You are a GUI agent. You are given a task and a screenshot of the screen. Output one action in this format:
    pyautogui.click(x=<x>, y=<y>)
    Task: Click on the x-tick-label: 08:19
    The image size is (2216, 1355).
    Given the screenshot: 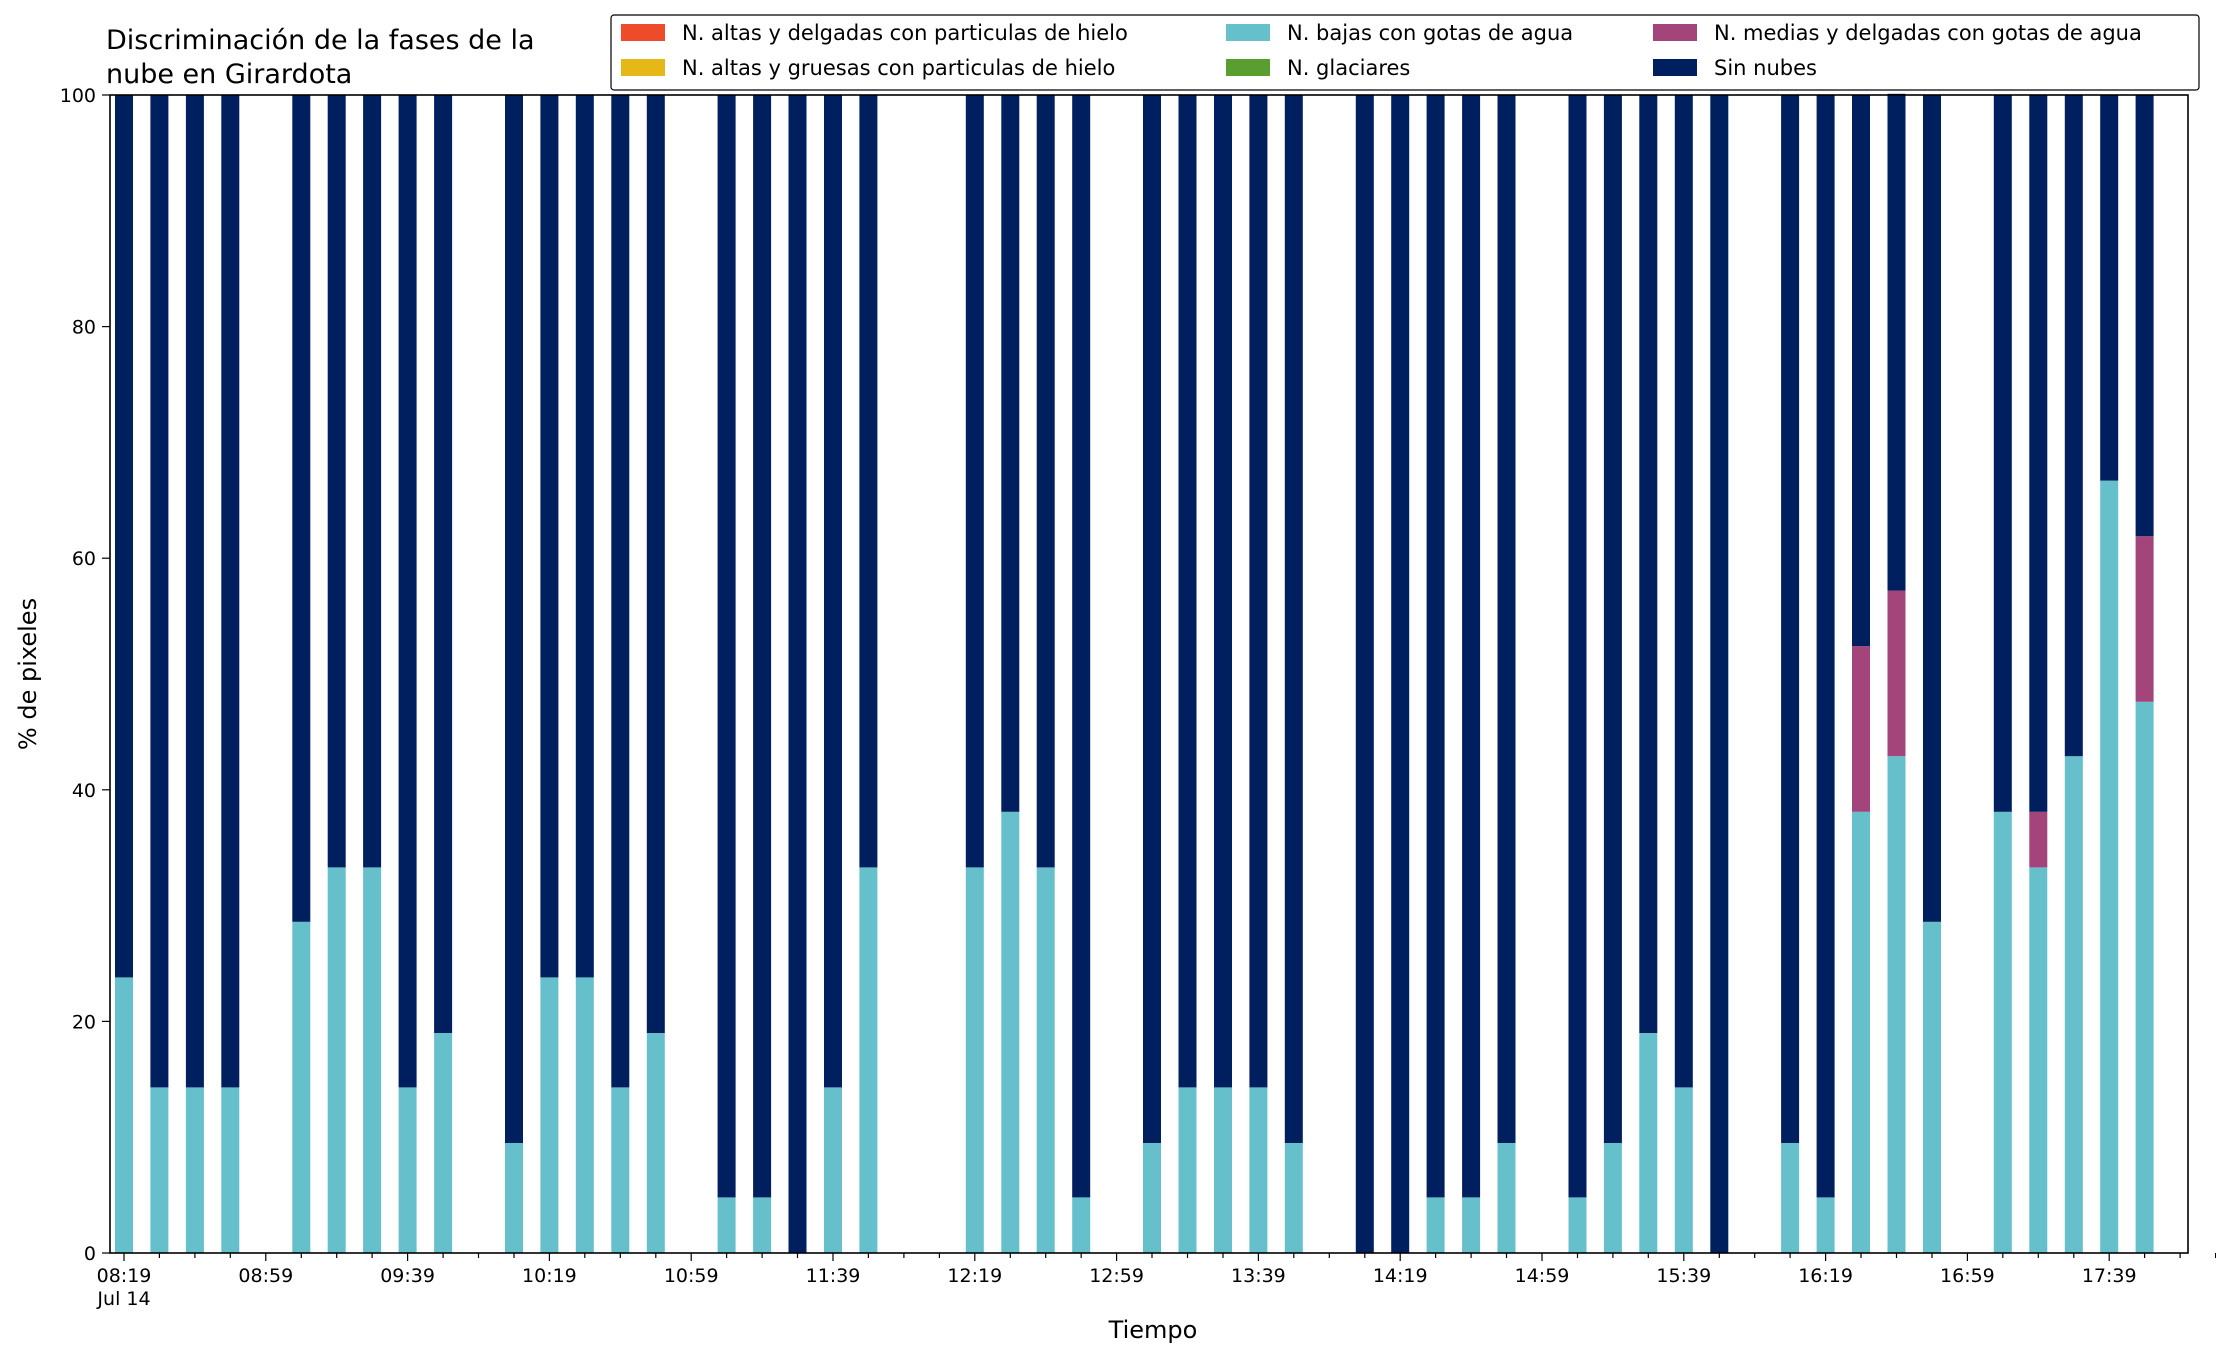 What is the action you would take?
    pyautogui.click(x=124, y=1276)
    